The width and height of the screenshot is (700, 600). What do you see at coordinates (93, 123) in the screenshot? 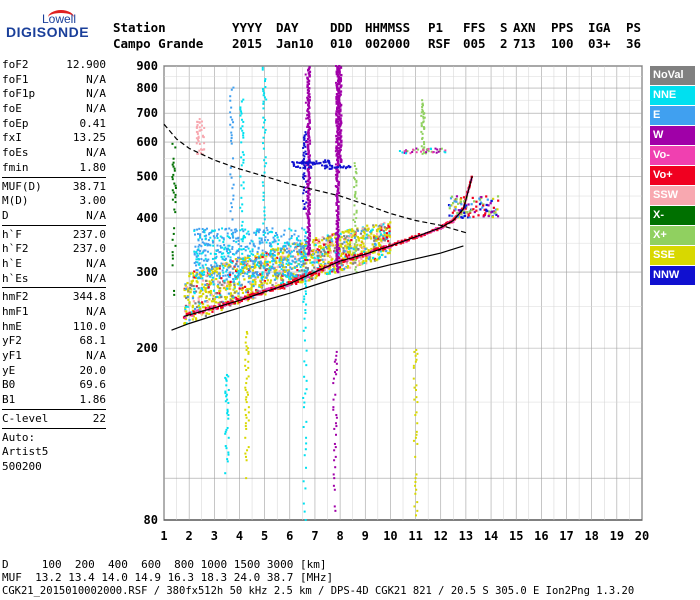
I see `parameter-value: 0.41` at bounding box center [93, 123].